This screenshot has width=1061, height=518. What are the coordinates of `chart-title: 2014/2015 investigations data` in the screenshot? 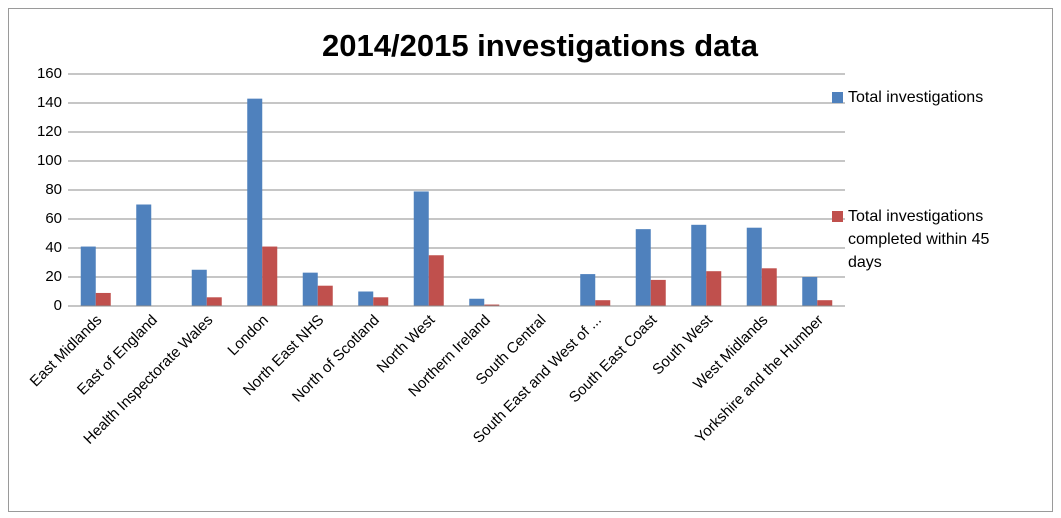 It's located at (540, 45).